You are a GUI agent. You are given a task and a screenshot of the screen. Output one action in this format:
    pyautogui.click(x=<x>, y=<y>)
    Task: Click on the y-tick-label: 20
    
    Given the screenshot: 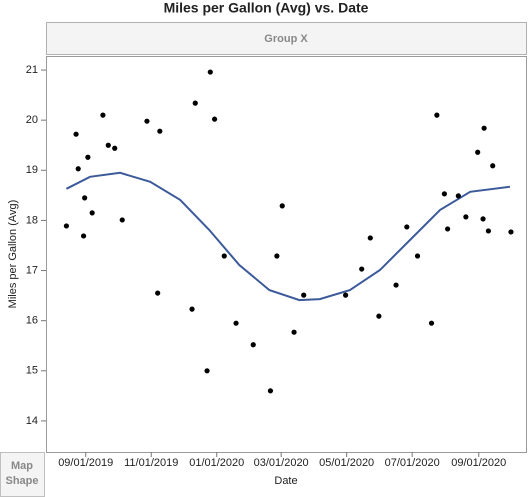 What is the action you would take?
    pyautogui.click(x=32, y=120)
    